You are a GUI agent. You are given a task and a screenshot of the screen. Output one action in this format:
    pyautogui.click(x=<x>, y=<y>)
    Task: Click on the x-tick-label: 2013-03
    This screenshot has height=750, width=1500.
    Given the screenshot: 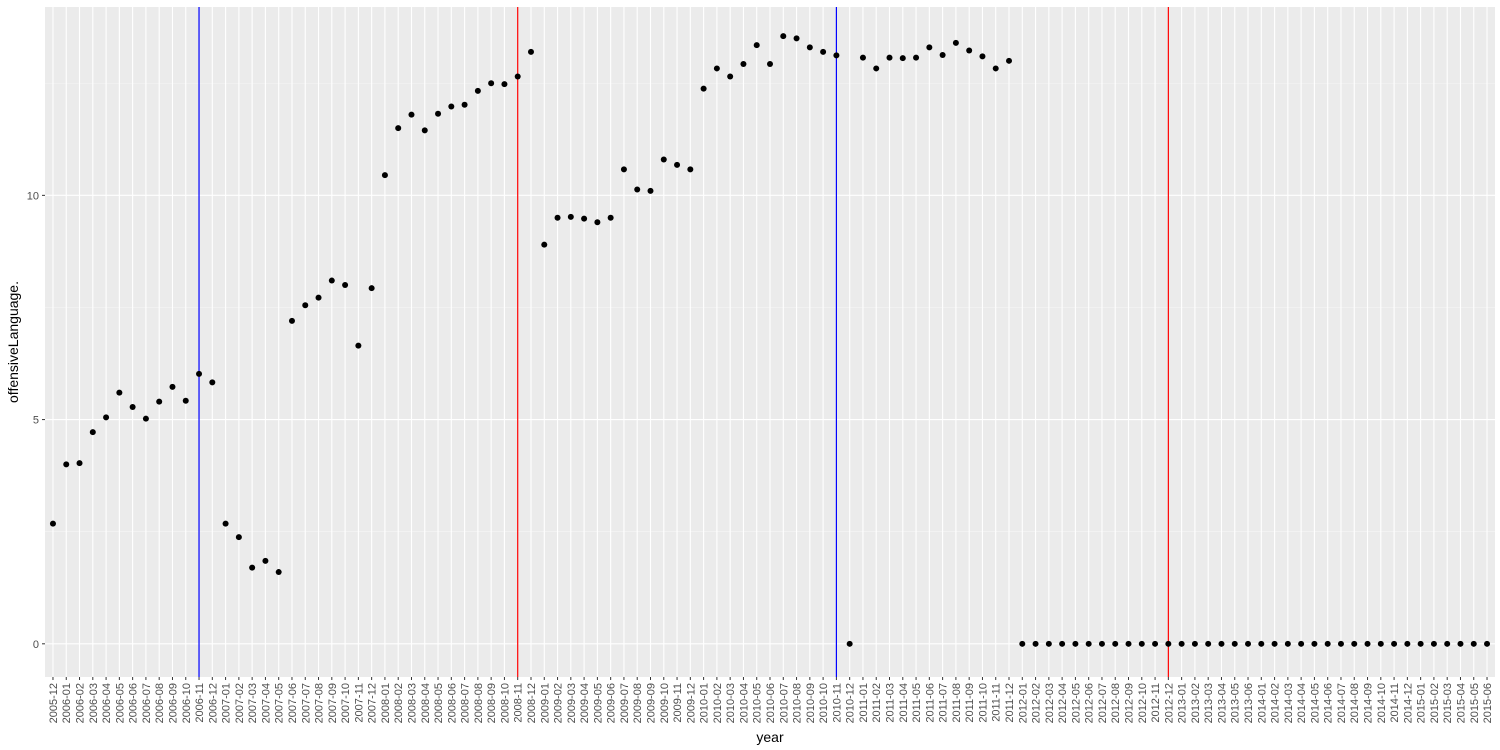 What is the action you would take?
    pyautogui.click(x=1209, y=703)
    